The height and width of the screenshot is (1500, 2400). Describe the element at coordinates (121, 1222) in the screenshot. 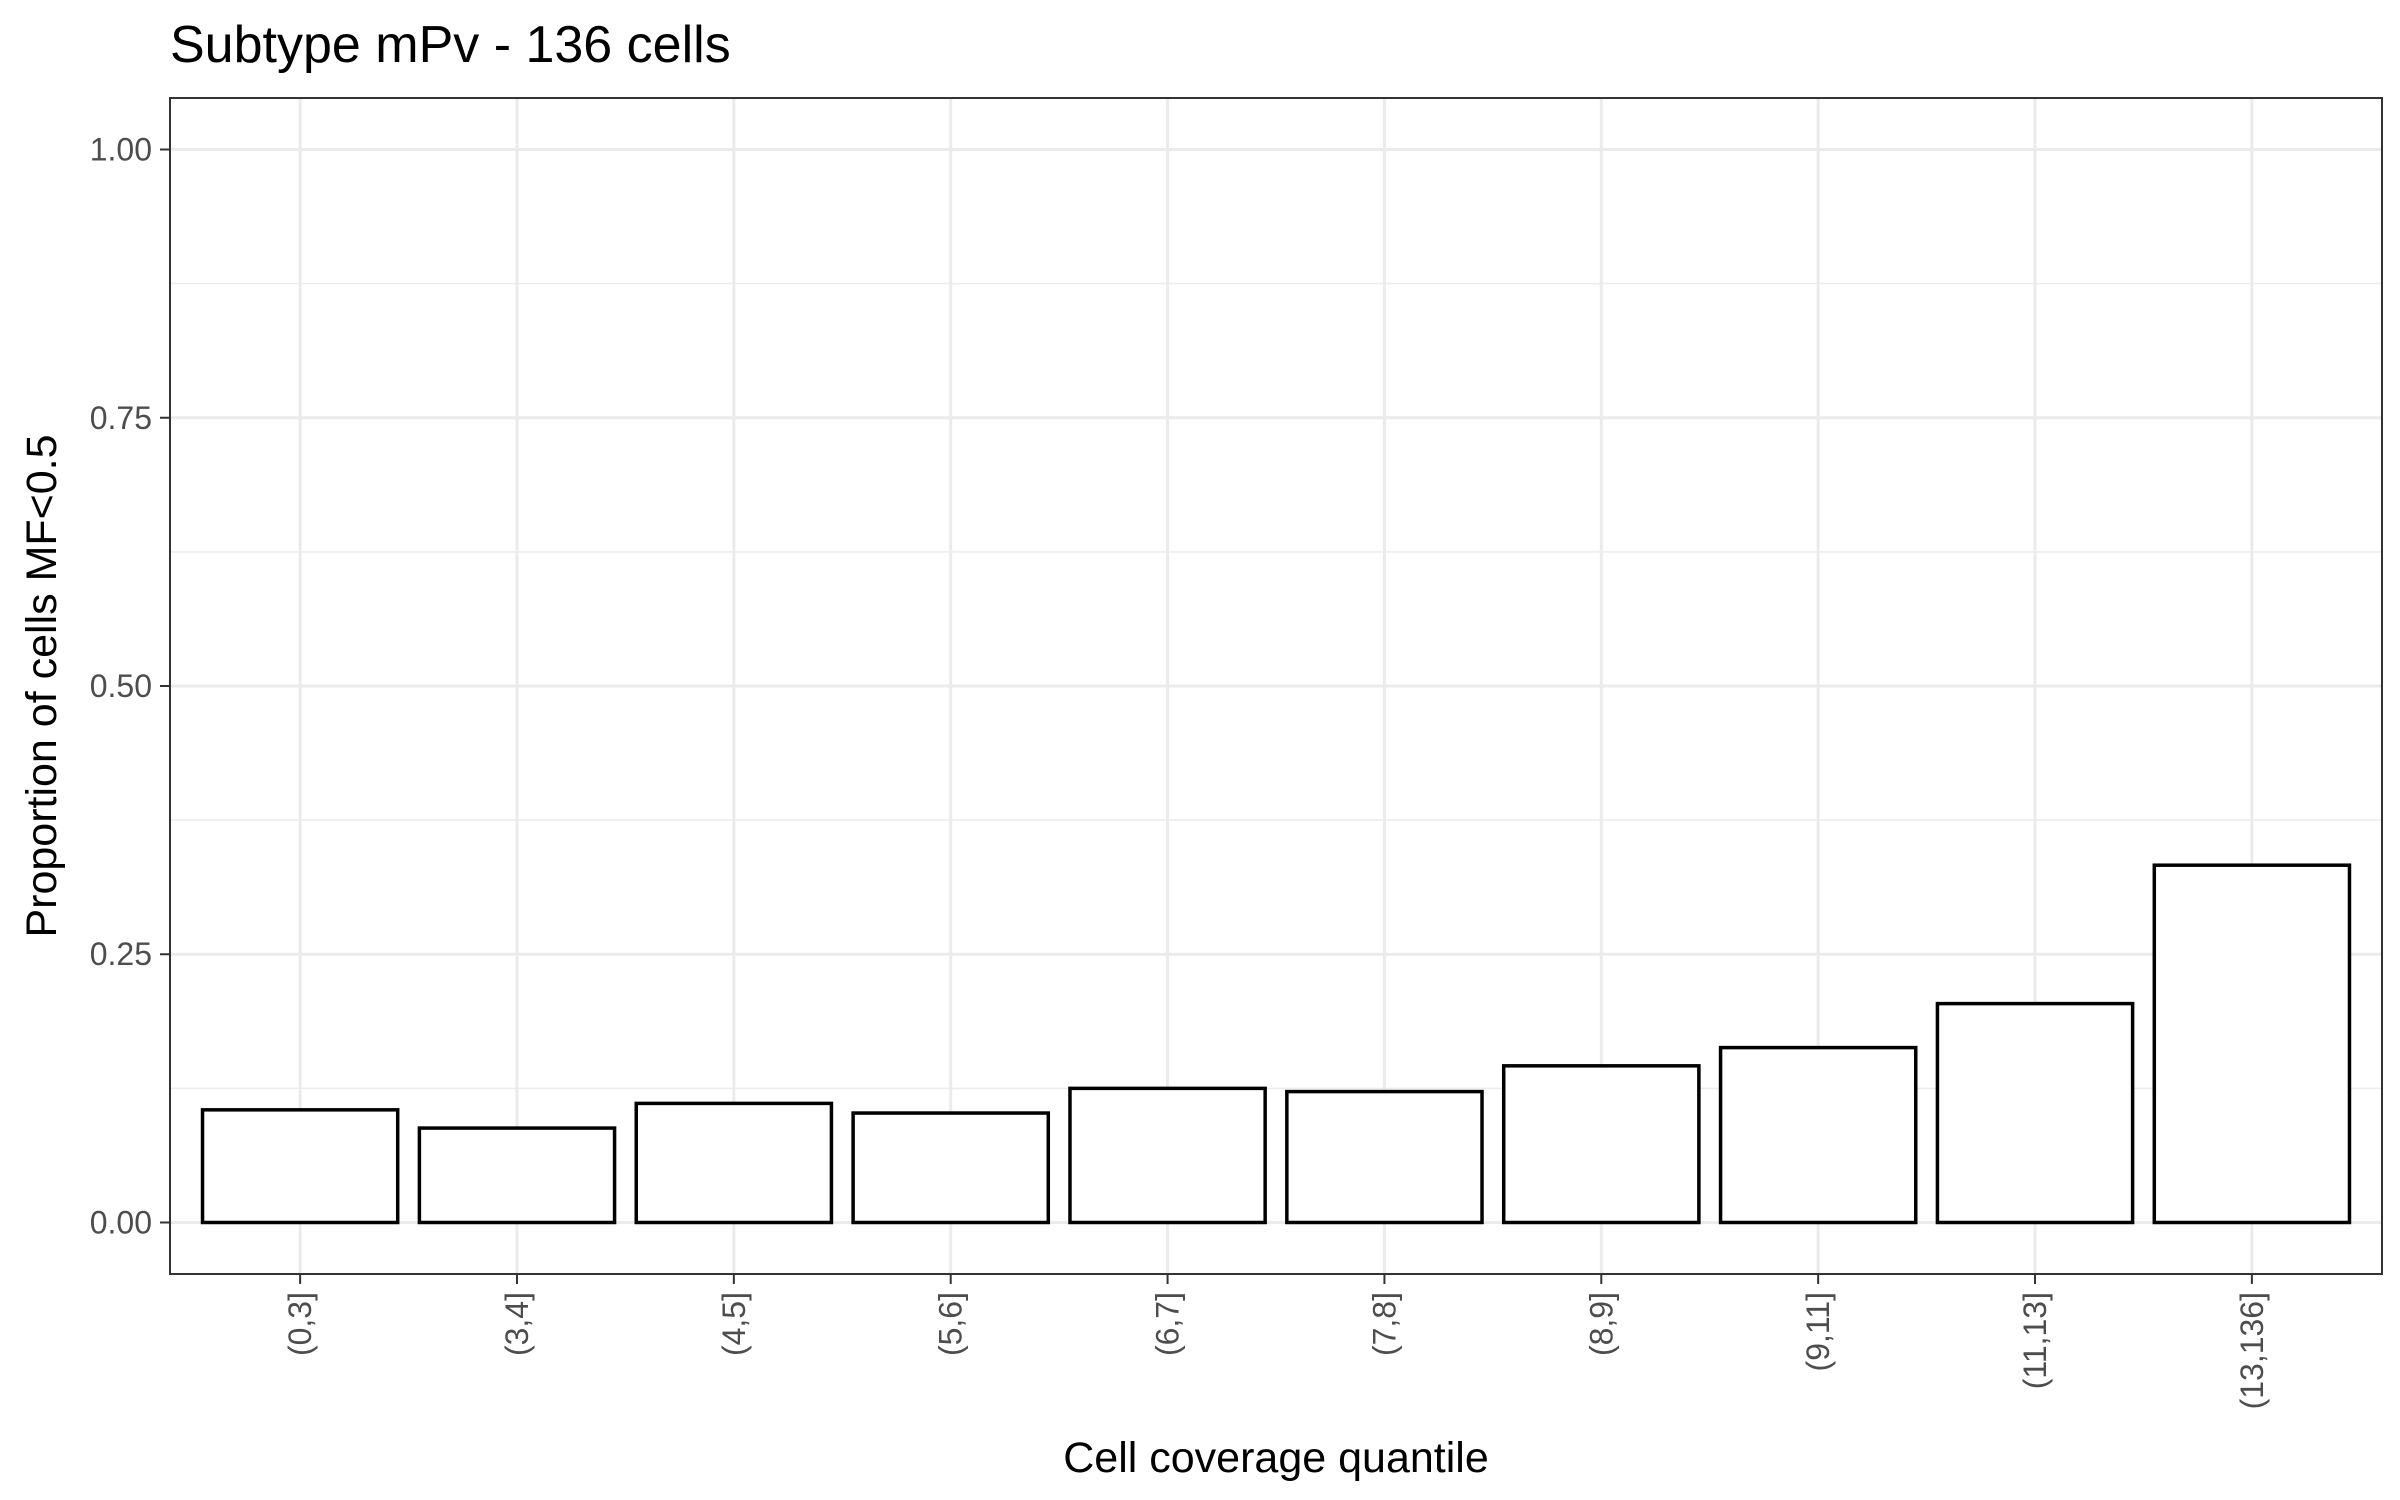

I see `y-tick-label: 0.00` at that location.